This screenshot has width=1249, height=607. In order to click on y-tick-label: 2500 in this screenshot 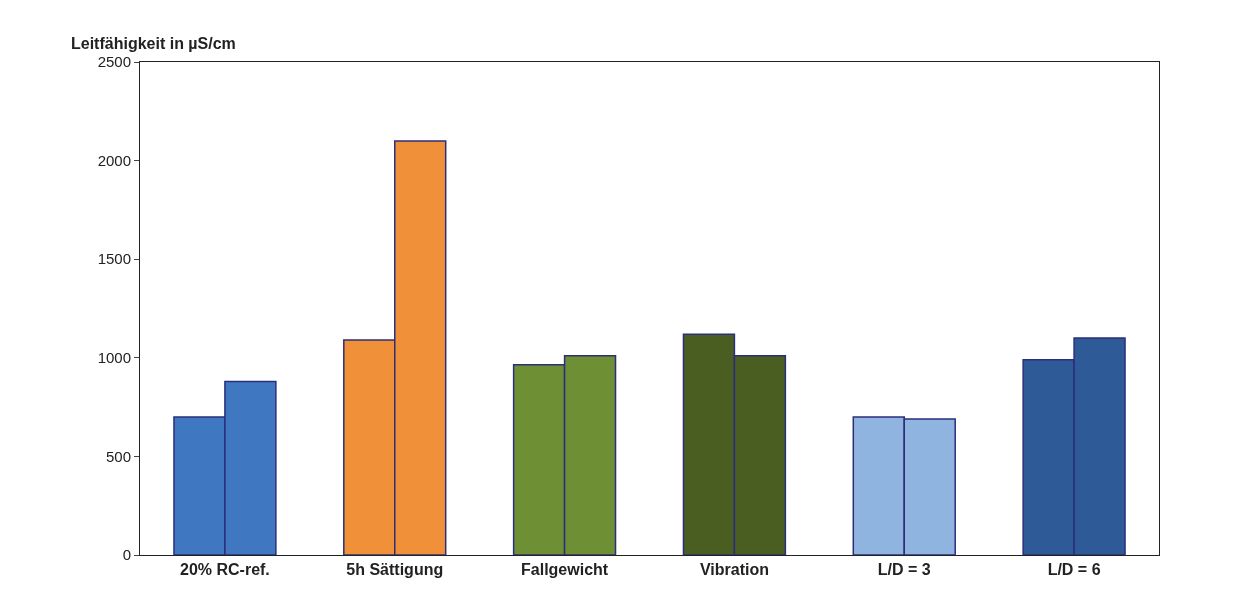, I will do `click(114, 62)`.